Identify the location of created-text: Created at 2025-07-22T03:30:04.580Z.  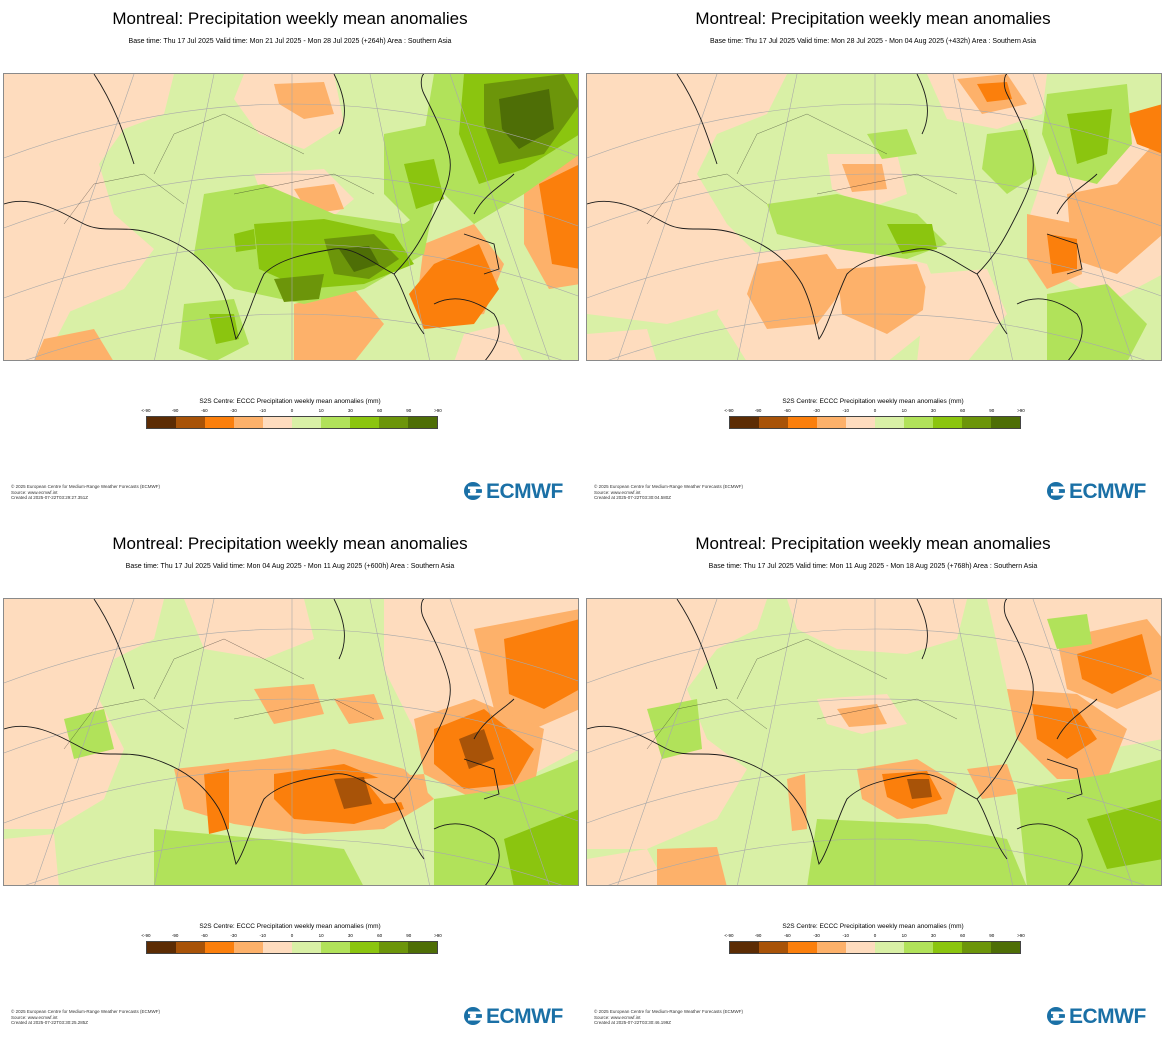
(633, 498).